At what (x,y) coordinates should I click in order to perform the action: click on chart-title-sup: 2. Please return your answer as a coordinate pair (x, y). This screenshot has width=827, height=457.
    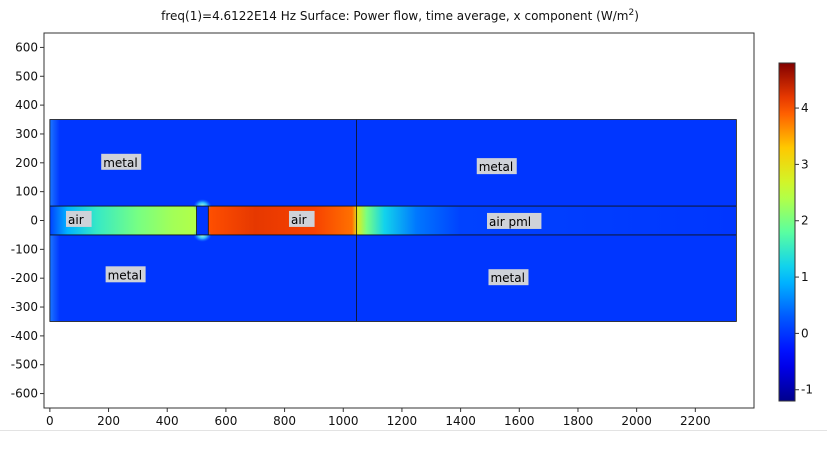
    Looking at the image, I should click on (631, 13).